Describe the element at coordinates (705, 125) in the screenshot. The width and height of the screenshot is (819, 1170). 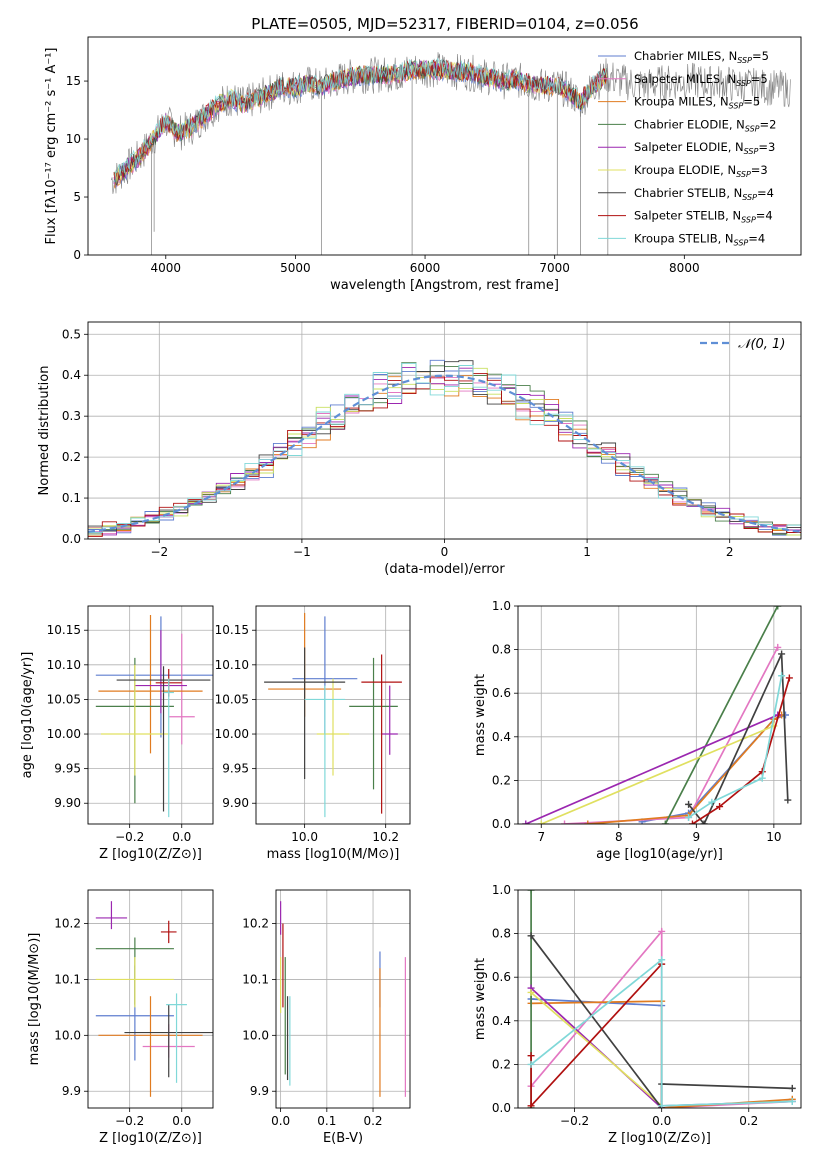
I see `legend-label: Chabrier ELODIE, NSSP=2` at that location.